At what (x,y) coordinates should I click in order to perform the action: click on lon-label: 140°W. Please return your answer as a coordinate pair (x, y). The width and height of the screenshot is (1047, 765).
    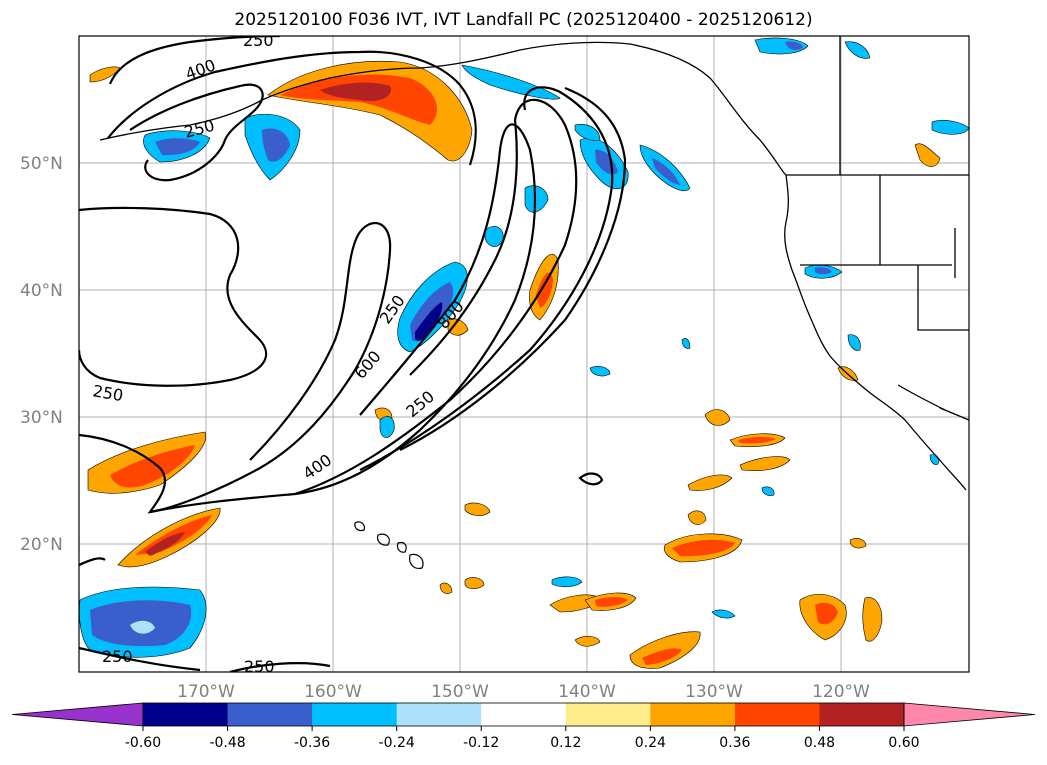
    Looking at the image, I should click on (587, 692).